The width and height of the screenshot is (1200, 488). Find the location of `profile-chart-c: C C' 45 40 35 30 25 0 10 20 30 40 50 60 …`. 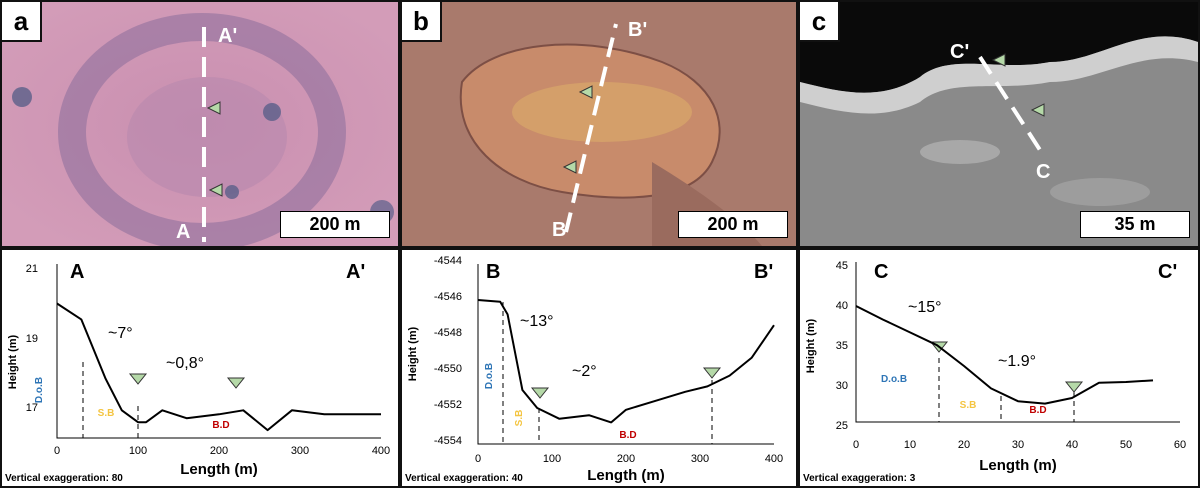

profile-chart-c: C C' 45 40 35 30 25 0 10 20 30 40 50 60 … is located at coordinates (995, 367).